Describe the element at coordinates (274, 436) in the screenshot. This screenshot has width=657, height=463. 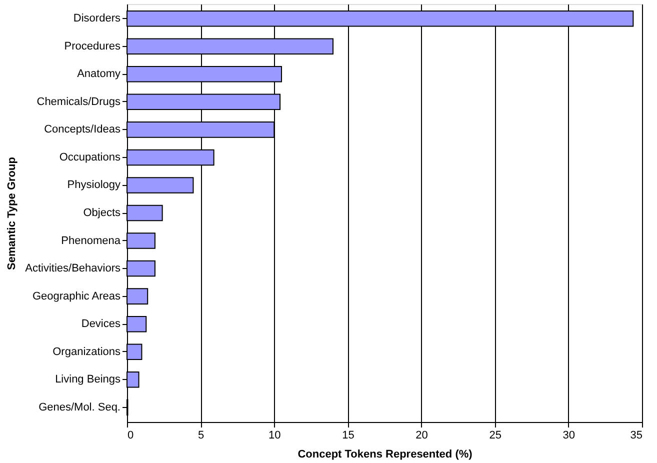
I see `x-tick-label: 10` at that location.